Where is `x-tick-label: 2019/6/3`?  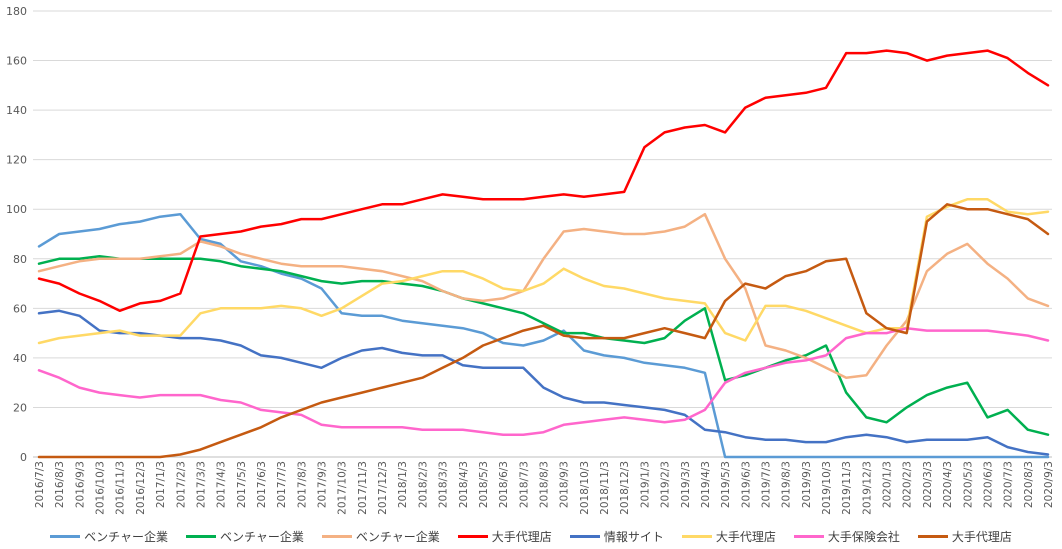 x-tick-label: 2019/6/3 is located at coordinates (746, 484).